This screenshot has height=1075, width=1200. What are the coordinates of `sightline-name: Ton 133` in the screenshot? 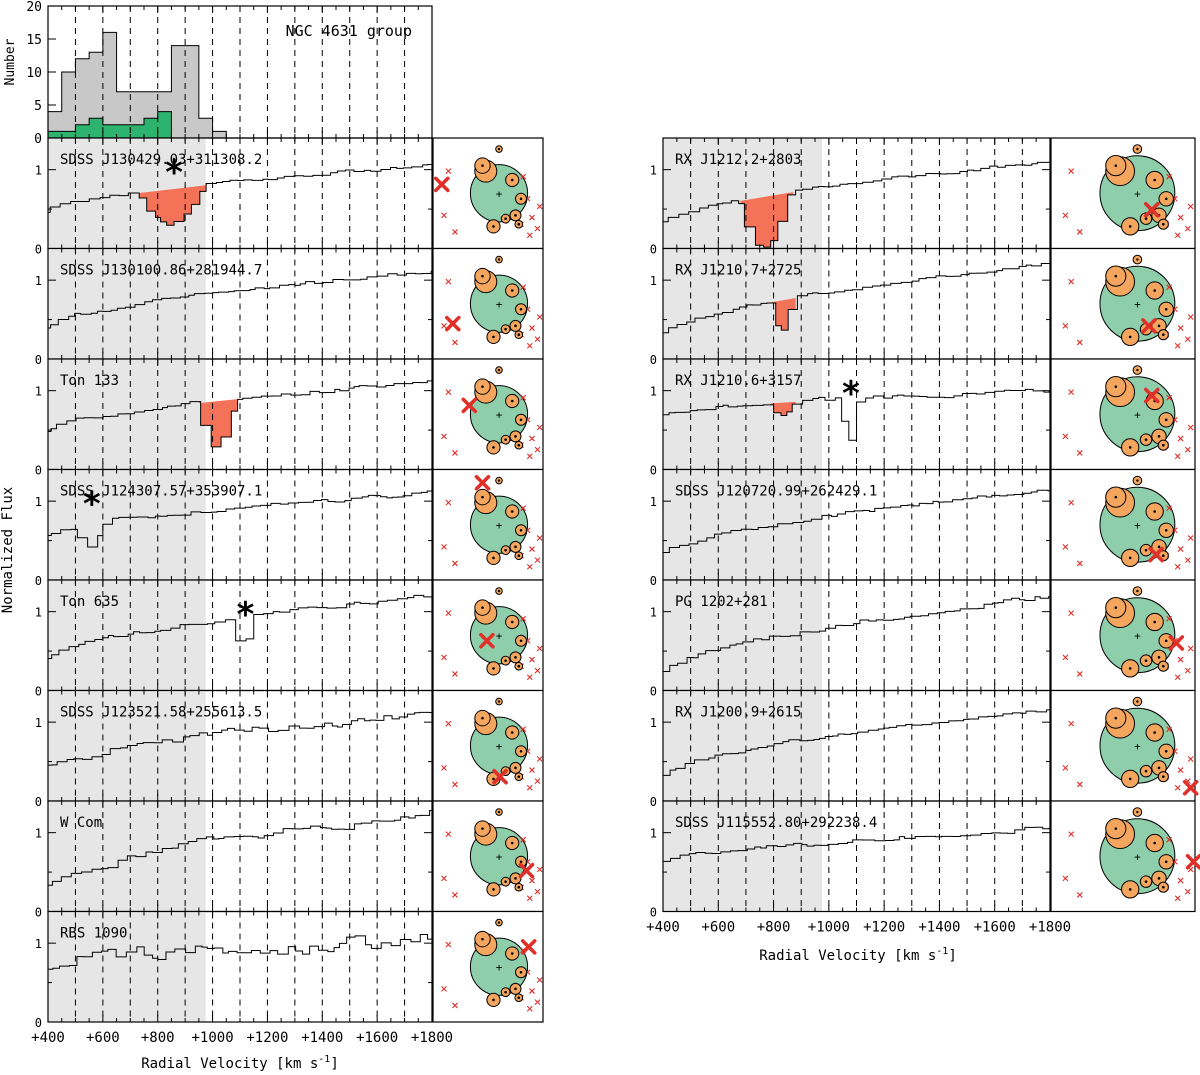 It's located at (89, 381).